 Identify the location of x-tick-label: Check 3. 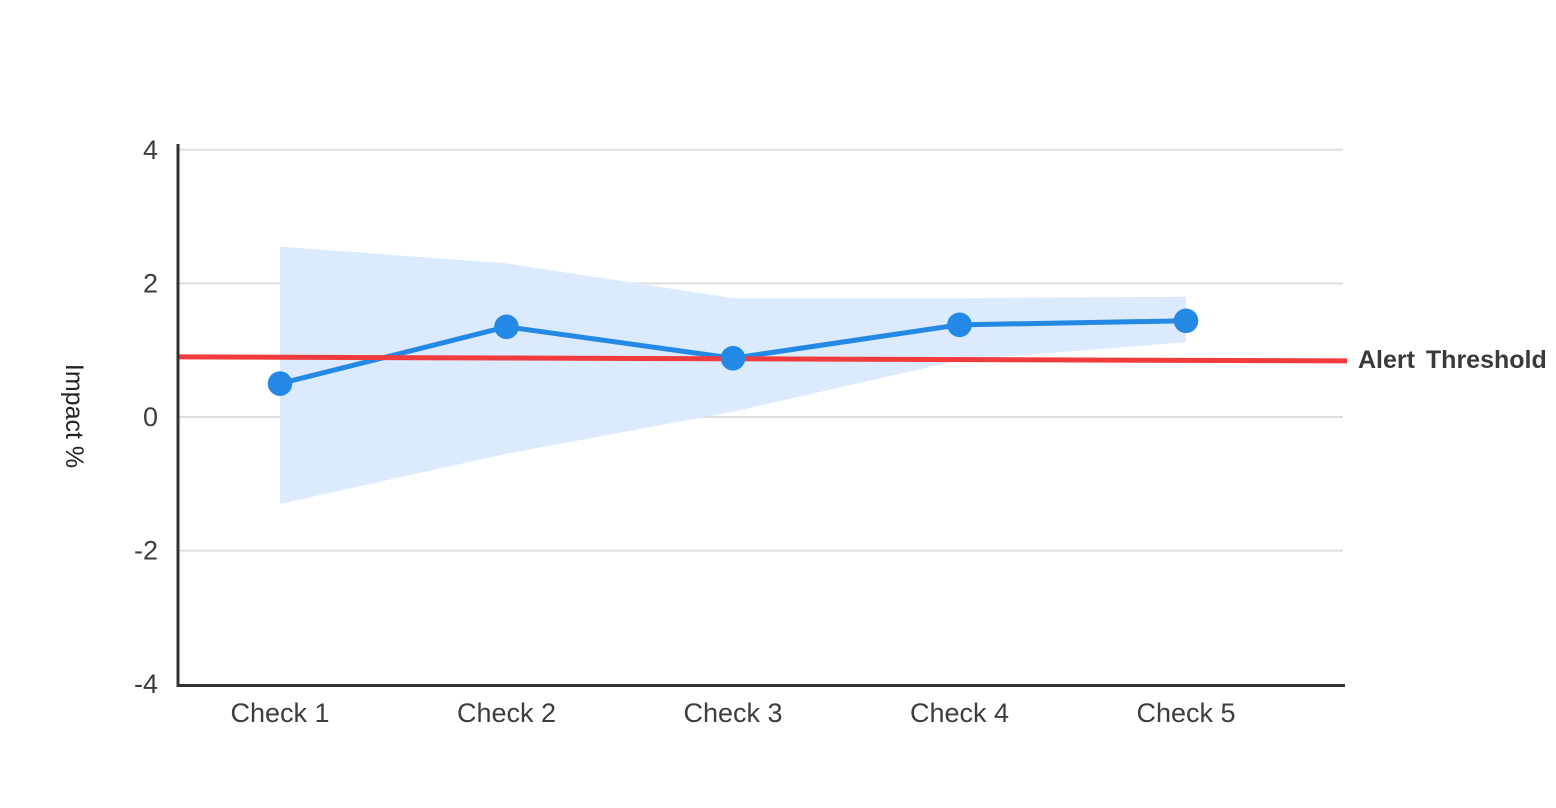
(732, 713).